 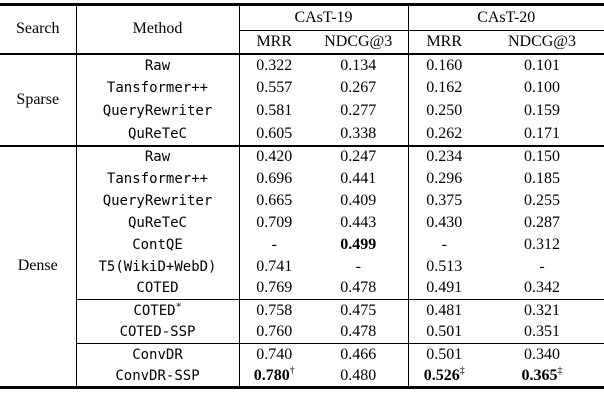 I want to click on cell-ndcg3-cast19: 0.441, so click(x=359, y=178).